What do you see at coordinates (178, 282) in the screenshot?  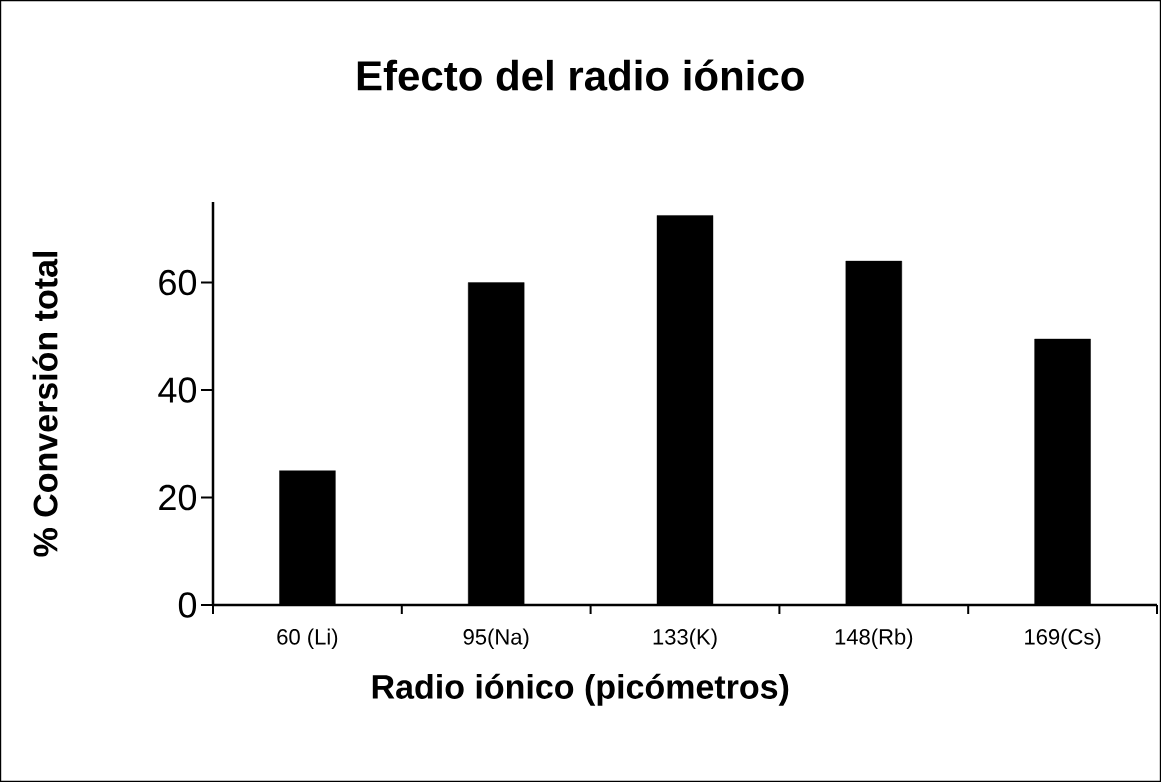 I see `y-tick-label: 60` at bounding box center [178, 282].